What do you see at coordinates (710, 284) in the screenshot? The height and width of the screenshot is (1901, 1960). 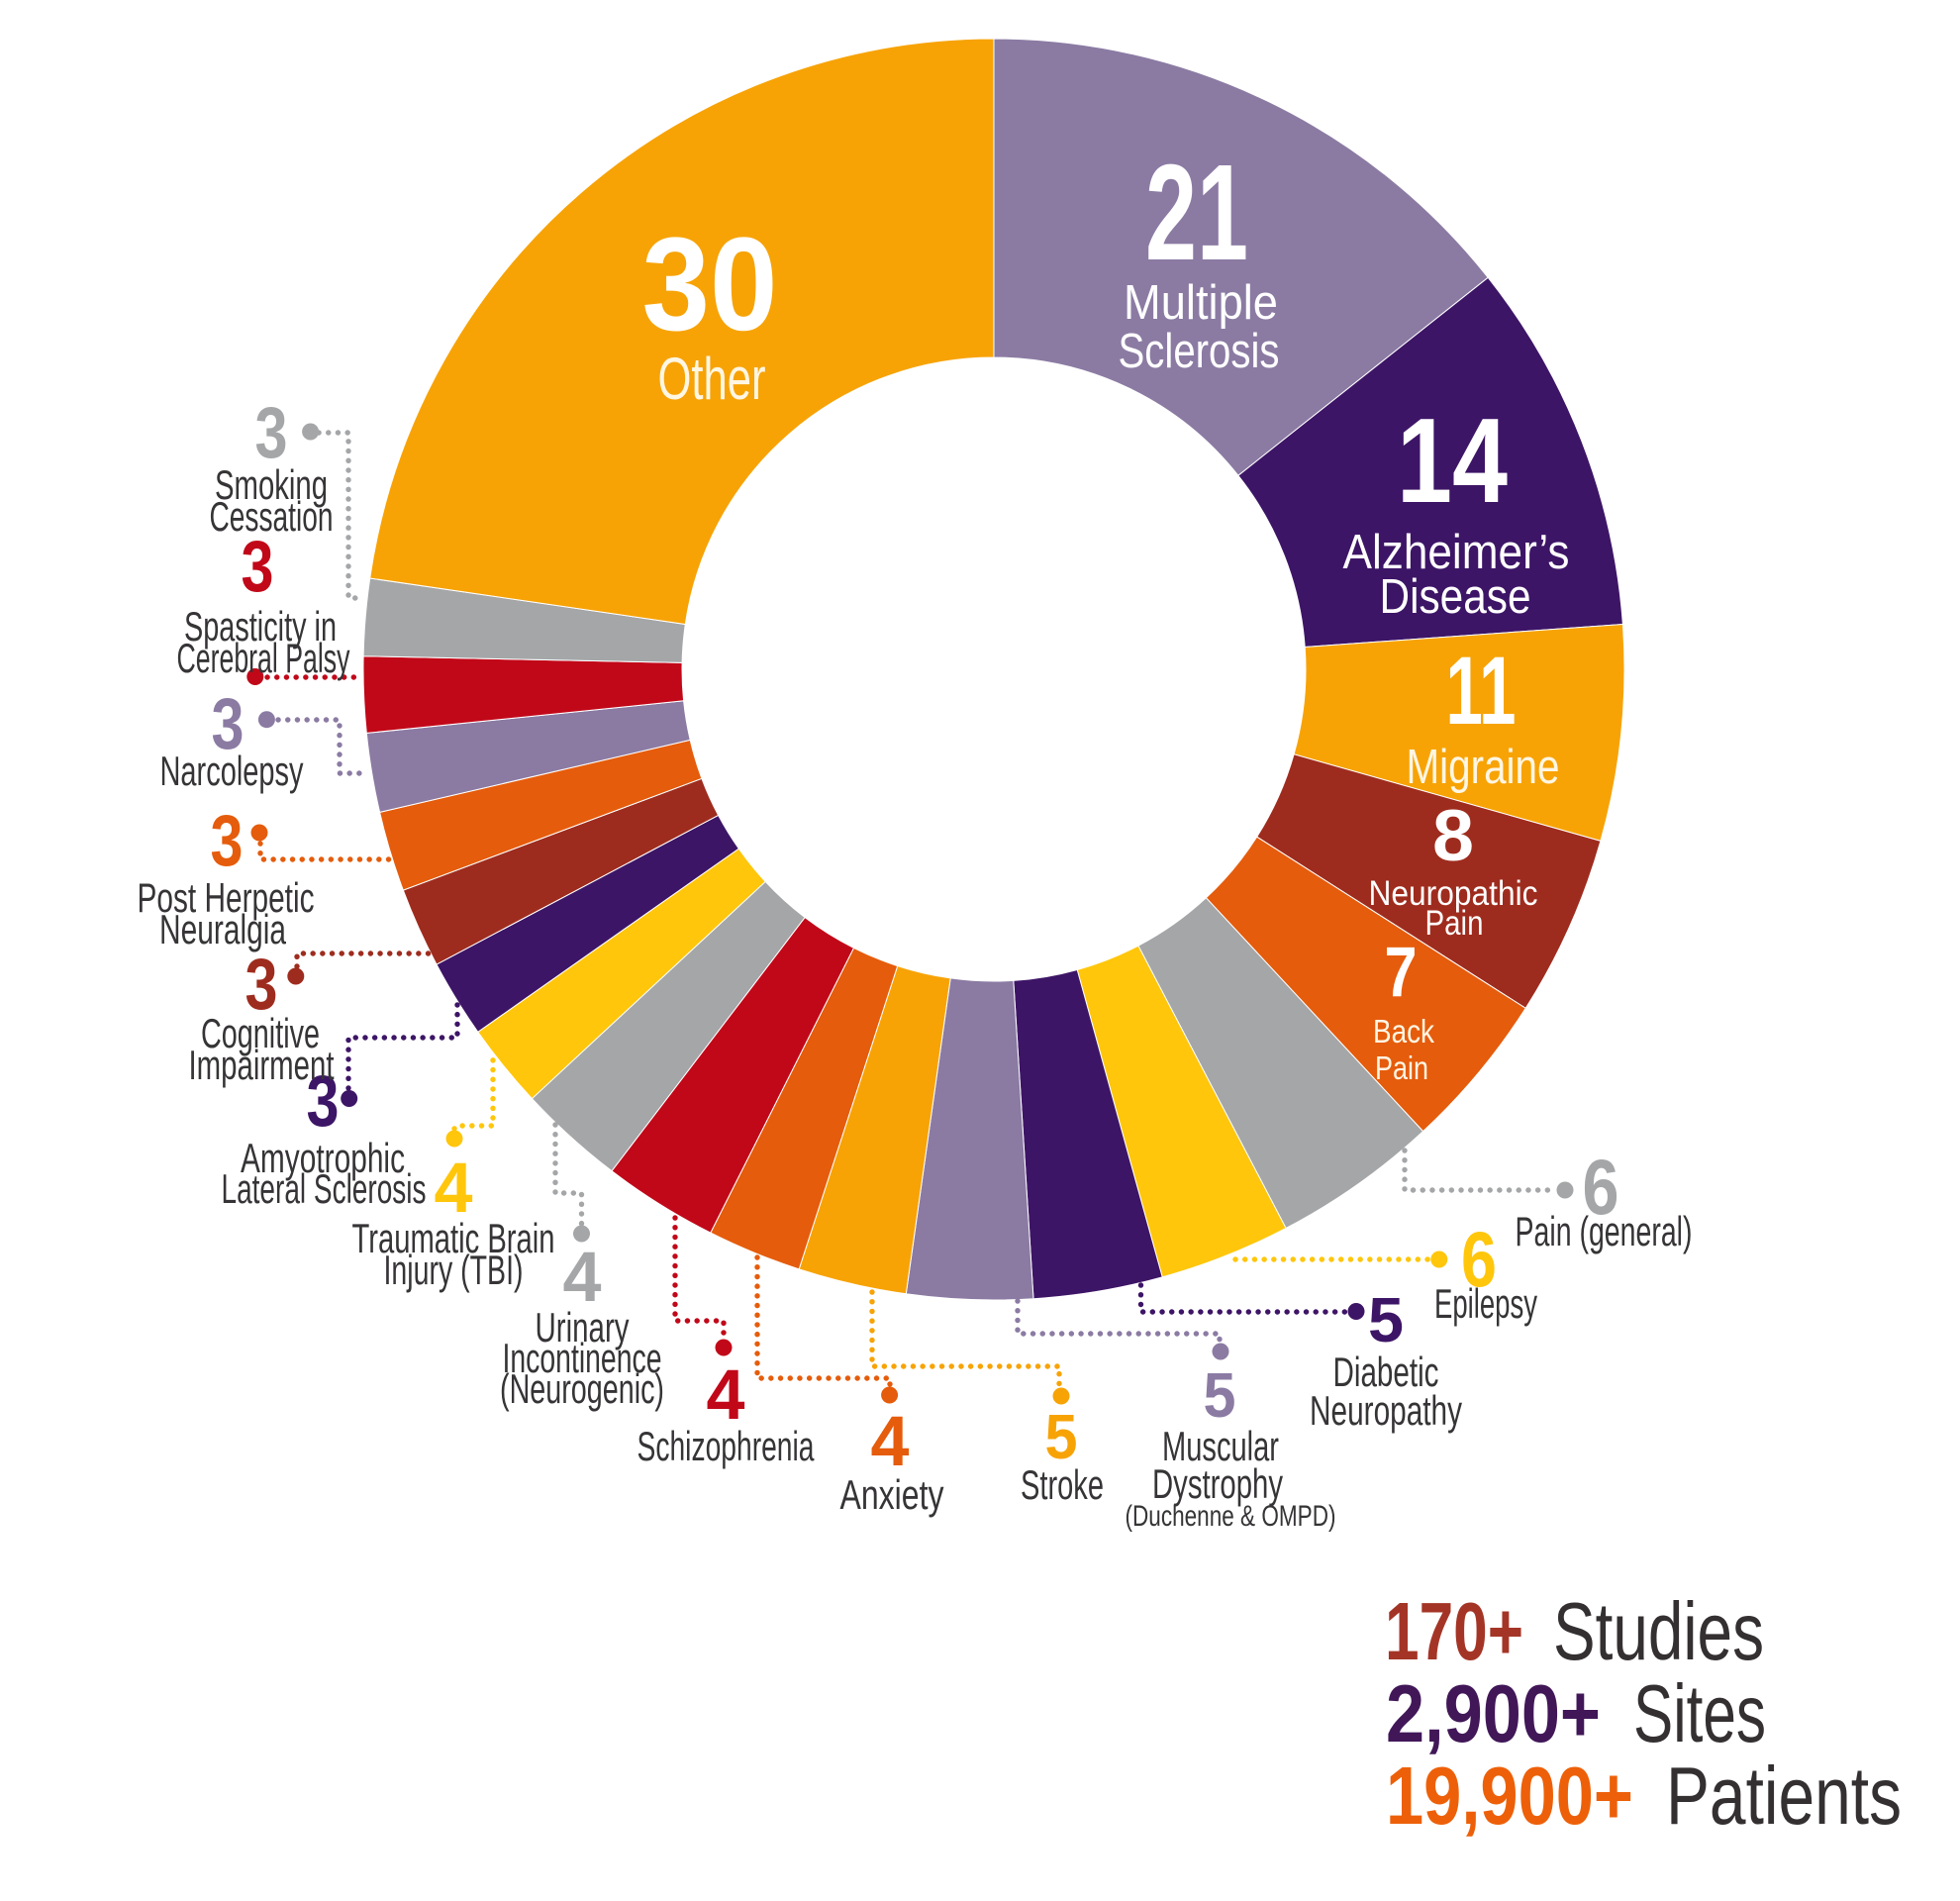 I see `svg-text: 30` at bounding box center [710, 284].